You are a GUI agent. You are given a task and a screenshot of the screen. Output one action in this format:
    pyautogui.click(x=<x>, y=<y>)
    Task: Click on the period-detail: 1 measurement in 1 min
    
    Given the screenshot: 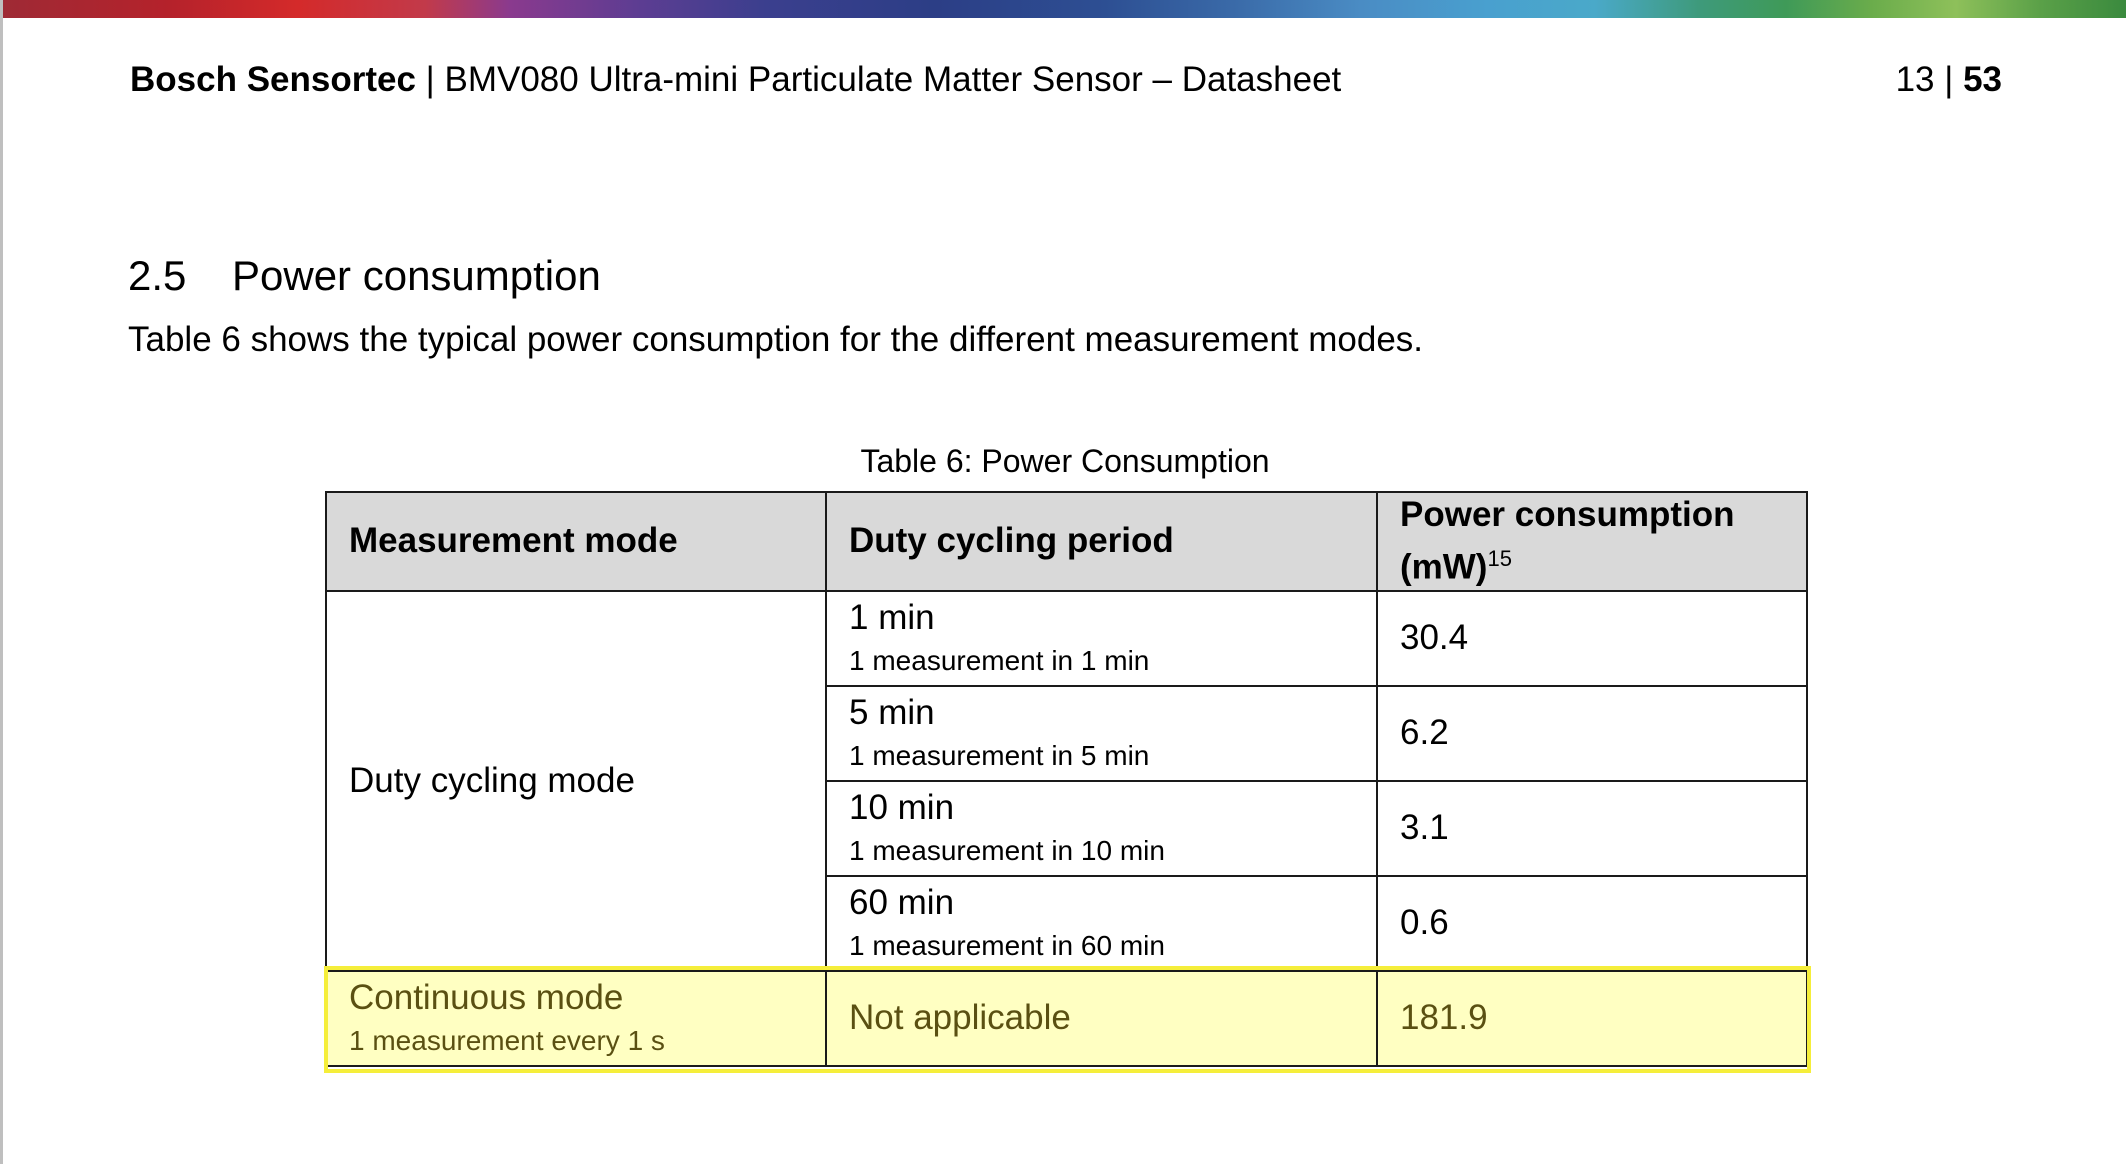 What is the action you would take?
    pyautogui.click(x=999, y=661)
    